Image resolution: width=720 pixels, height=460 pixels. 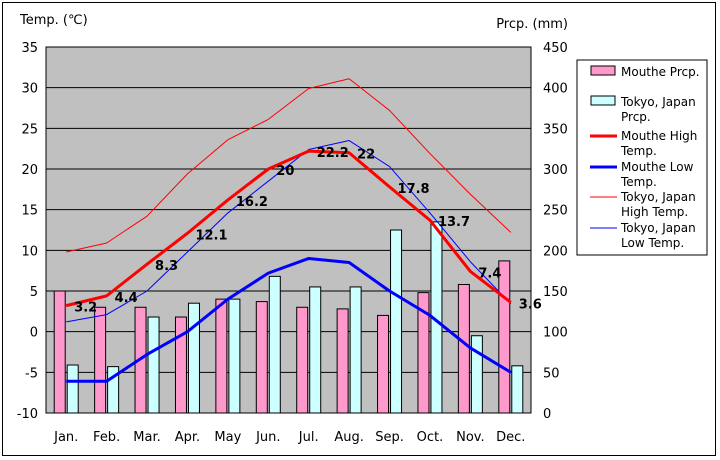 What do you see at coordinates (333, 153) in the screenshot?
I see `data-label: 22.2` at bounding box center [333, 153].